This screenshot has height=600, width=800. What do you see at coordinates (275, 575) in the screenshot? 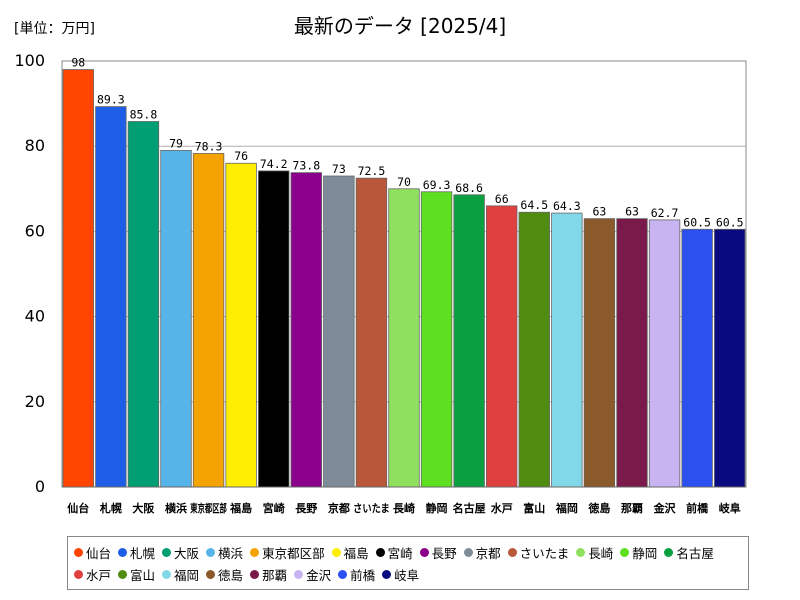
I see `legend-label: 那覇` at bounding box center [275, 575].